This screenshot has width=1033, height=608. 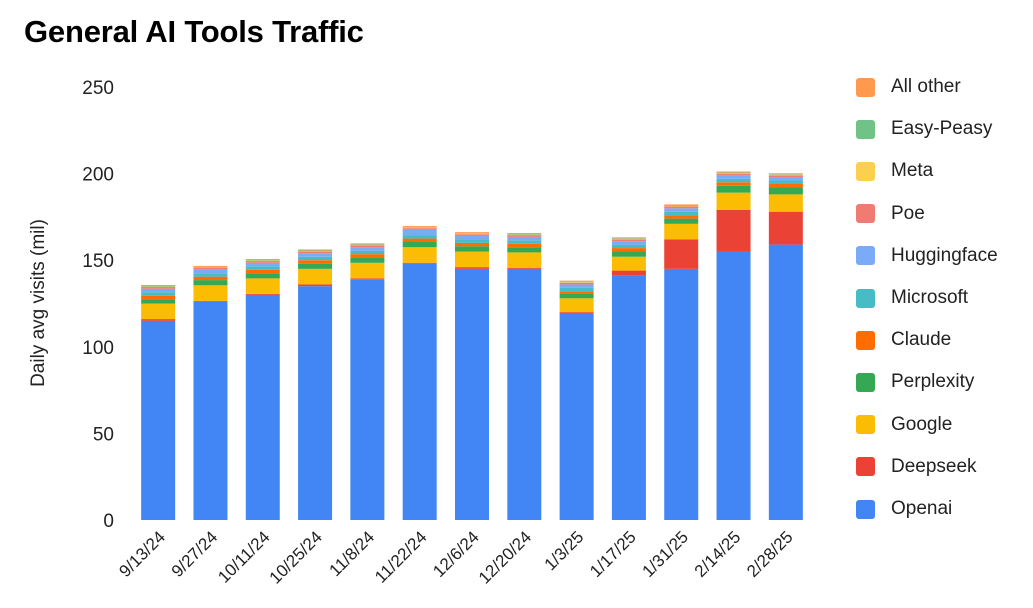 What do you see at coordinates (194, 31) in the screenshot?
I see `chart-title: General AI Tools Traffic` at bounding box center [194, 31].